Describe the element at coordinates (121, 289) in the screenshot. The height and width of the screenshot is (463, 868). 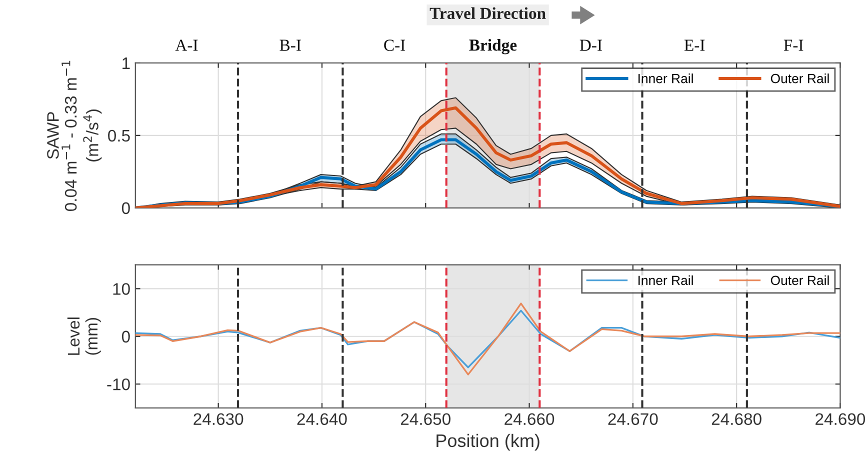
I see `y-tick-label: 10` at that location.